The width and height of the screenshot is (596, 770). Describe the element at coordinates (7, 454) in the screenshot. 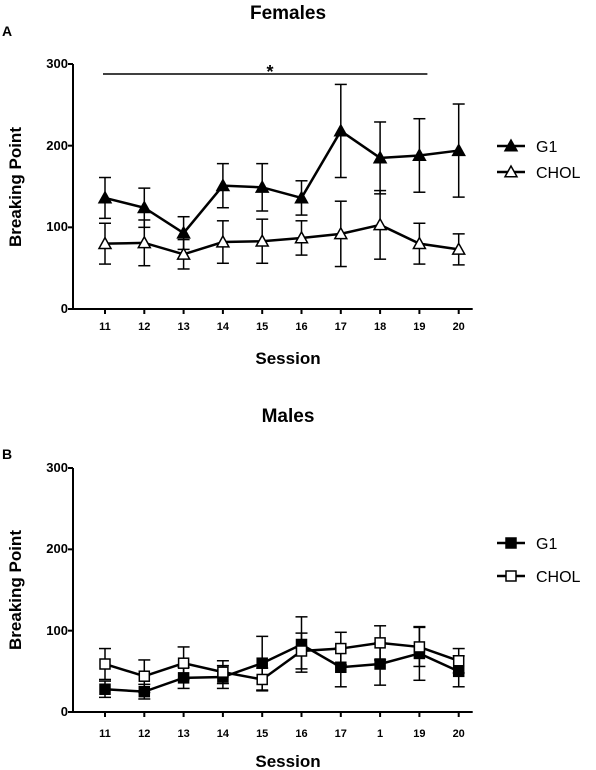

I see `panel-label: B` at that location.